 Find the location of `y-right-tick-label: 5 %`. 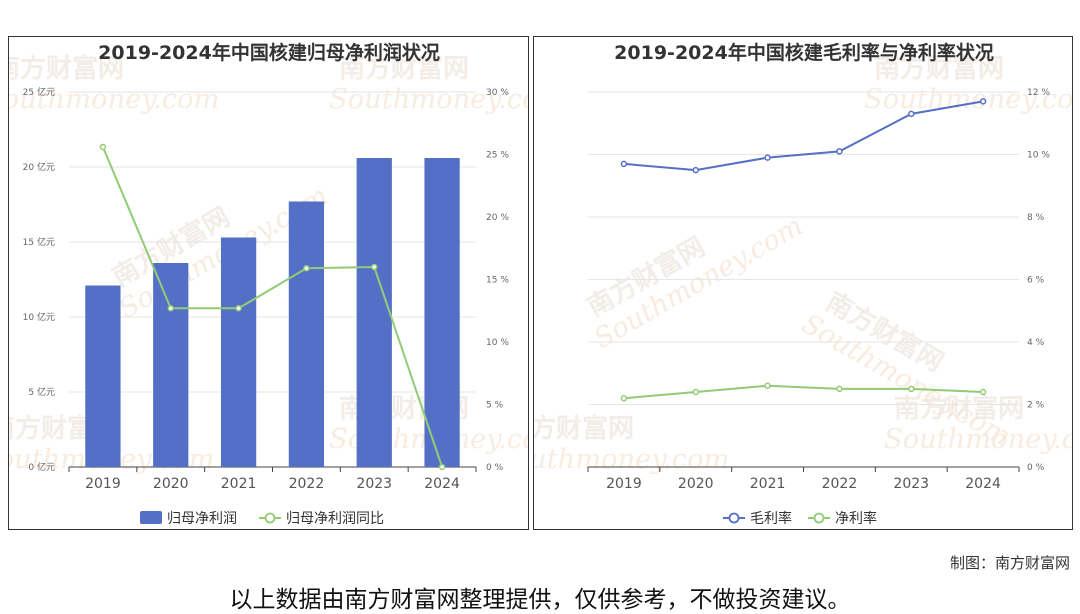

y-right-tick-label: 5 % is located at coordinates (495, 406).